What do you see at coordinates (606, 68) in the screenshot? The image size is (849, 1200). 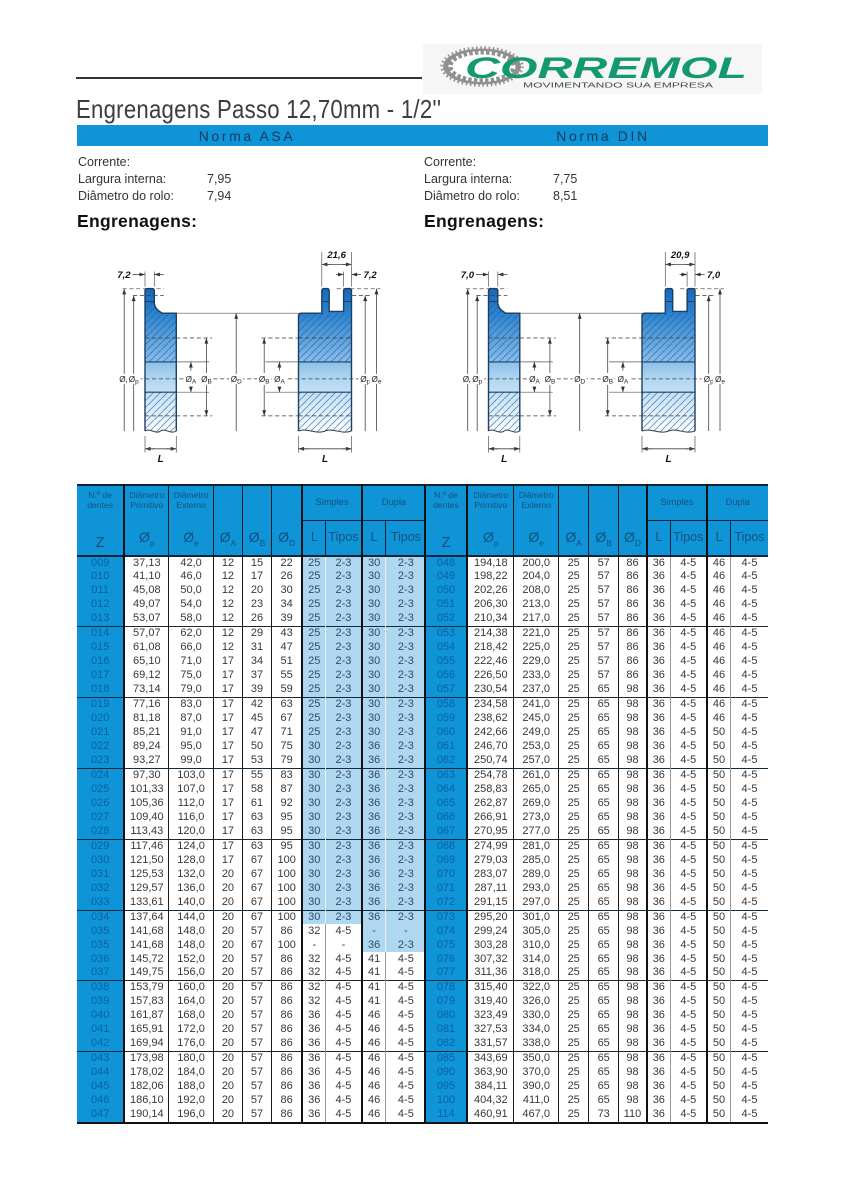 I see `svg-text: CORREMOL` at bounding box center [606, 68].